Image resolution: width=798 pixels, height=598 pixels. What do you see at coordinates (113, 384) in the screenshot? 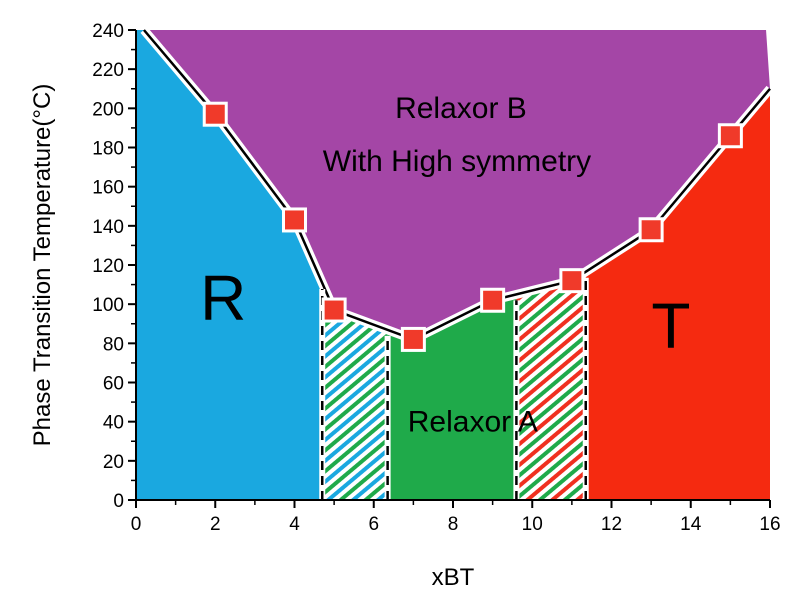
I see `y-tick-label-3: 60` at bounding box center [113, 384].